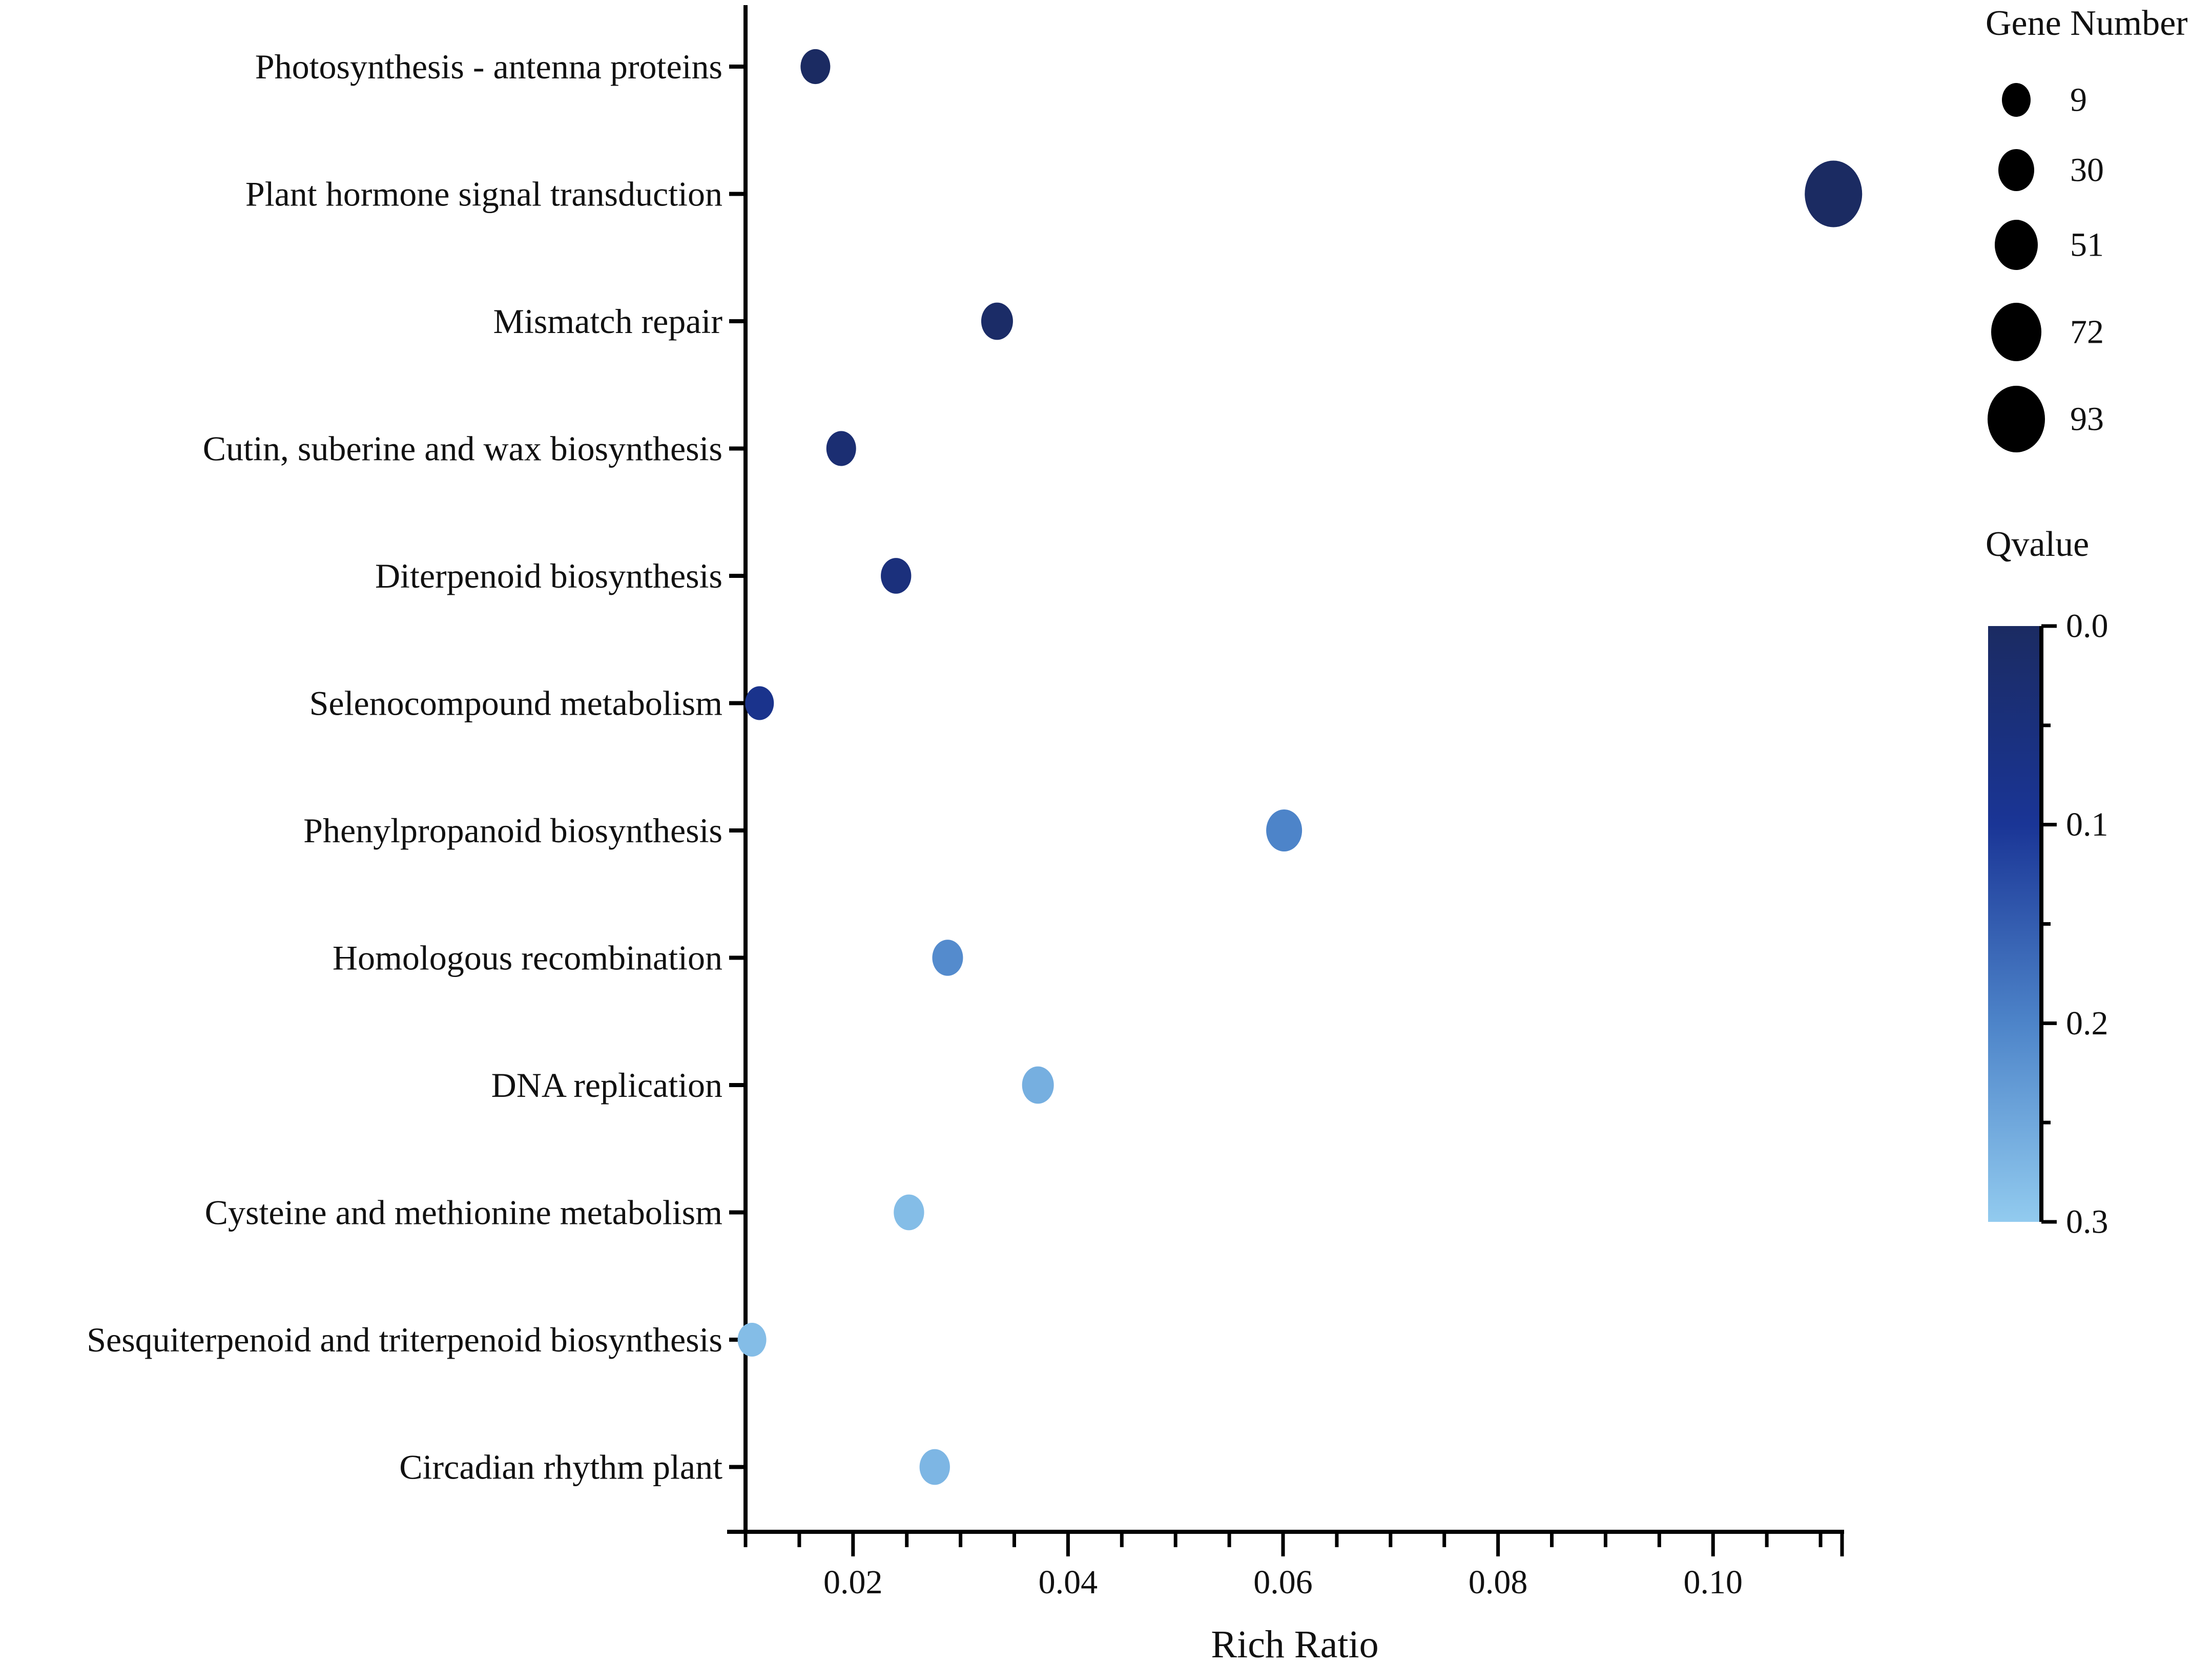 The height and width of the screenshot is (1665, 2212). I want to click on category-label: Plant hormone signal transduction, so click(483, 194).